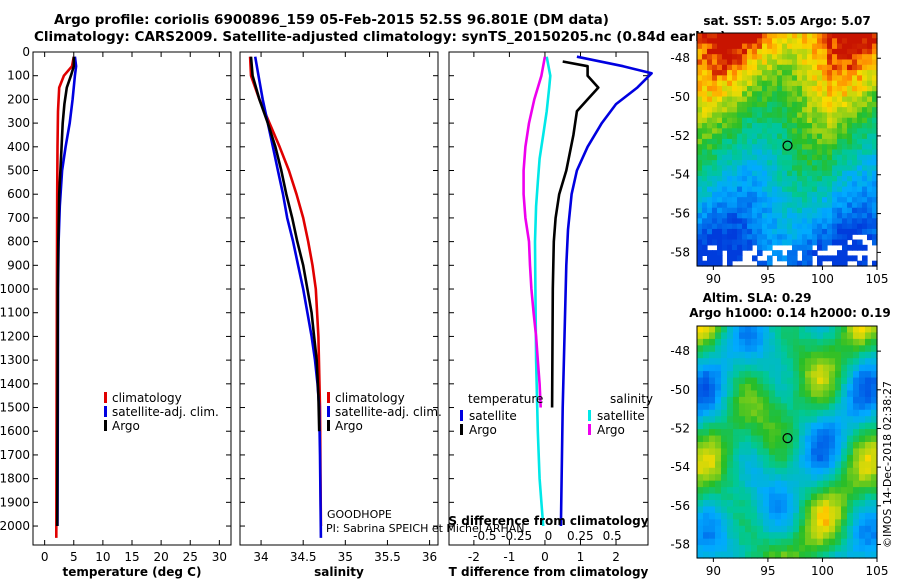  What do you see at coordinates (18, 218) in the screenshot?
I see `depth-tick-label: 700` at bounding box center [18, 218].